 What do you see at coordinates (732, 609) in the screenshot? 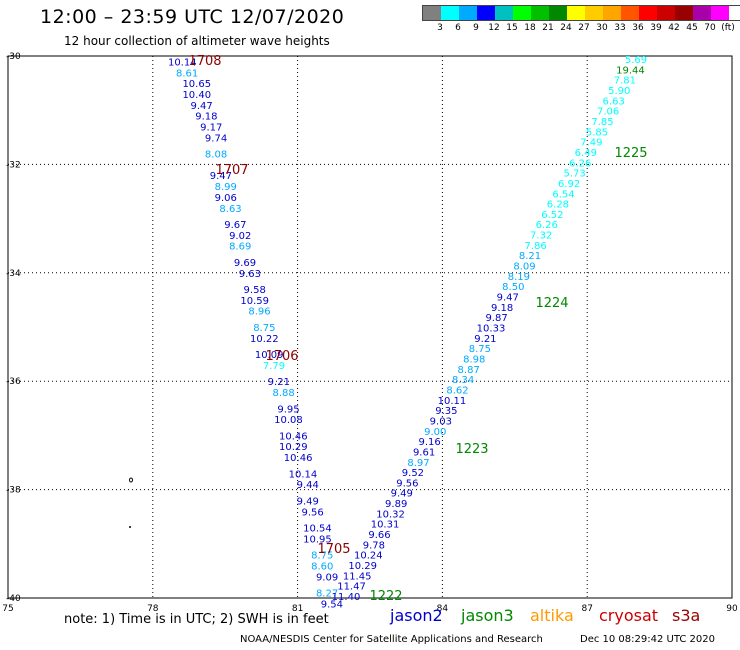
I see `x-tick-label: 90` at bounding box center [732, 609].